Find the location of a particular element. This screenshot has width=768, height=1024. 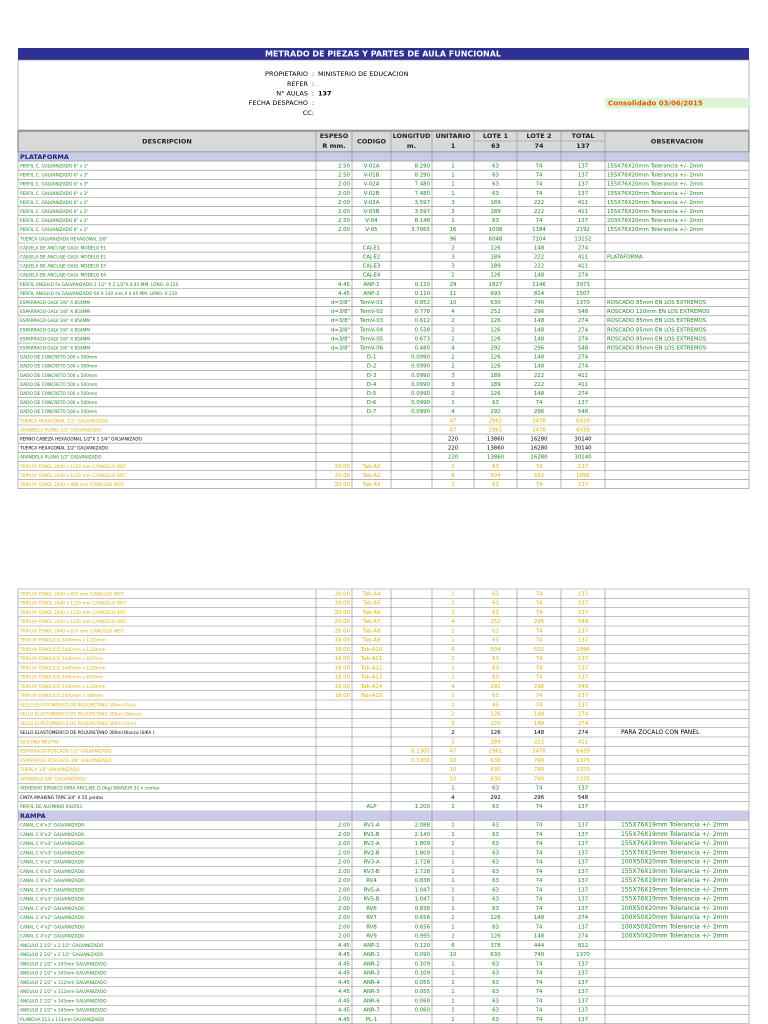

cell-text: 1184 is located at coordinates (539, 230).